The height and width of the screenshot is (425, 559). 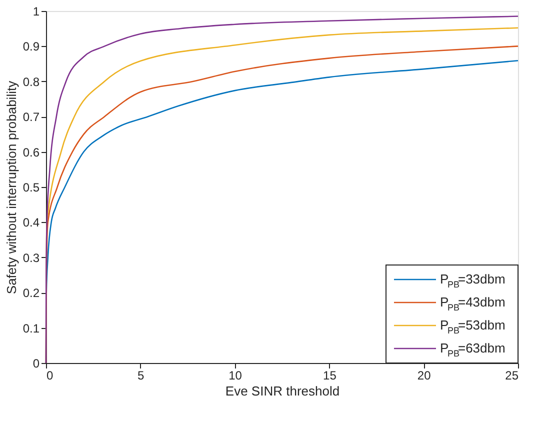 What do you see at coordinates (141, 375) in the screenshot?
I see `x-tick-label: 5` at bounding box center [141, 375].